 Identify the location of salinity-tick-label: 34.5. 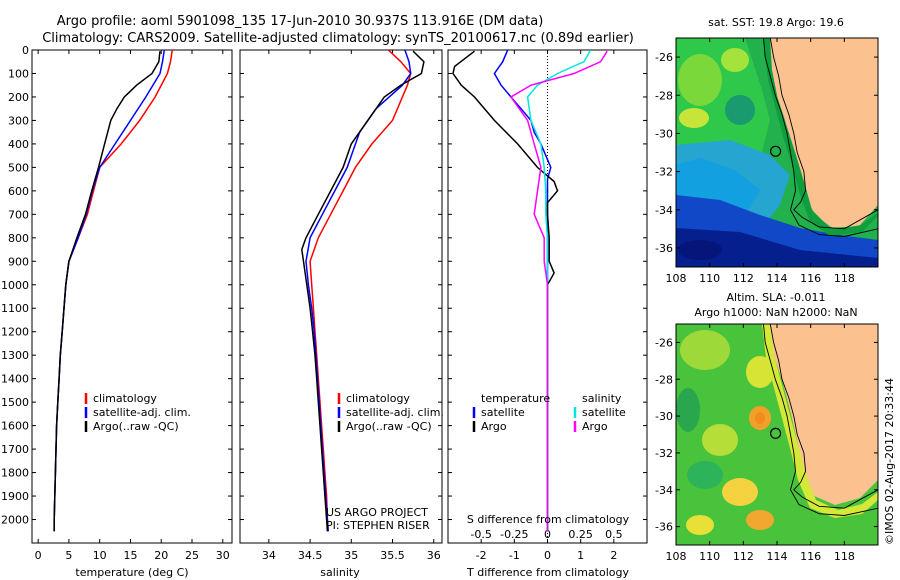
(310, 555).